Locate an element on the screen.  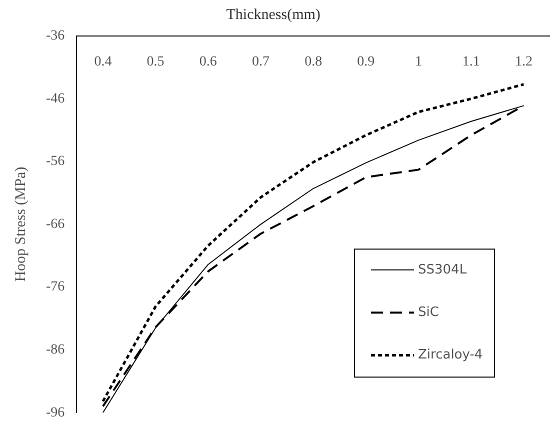
y-tick-label: -46 is located at coordinates (55, 98).